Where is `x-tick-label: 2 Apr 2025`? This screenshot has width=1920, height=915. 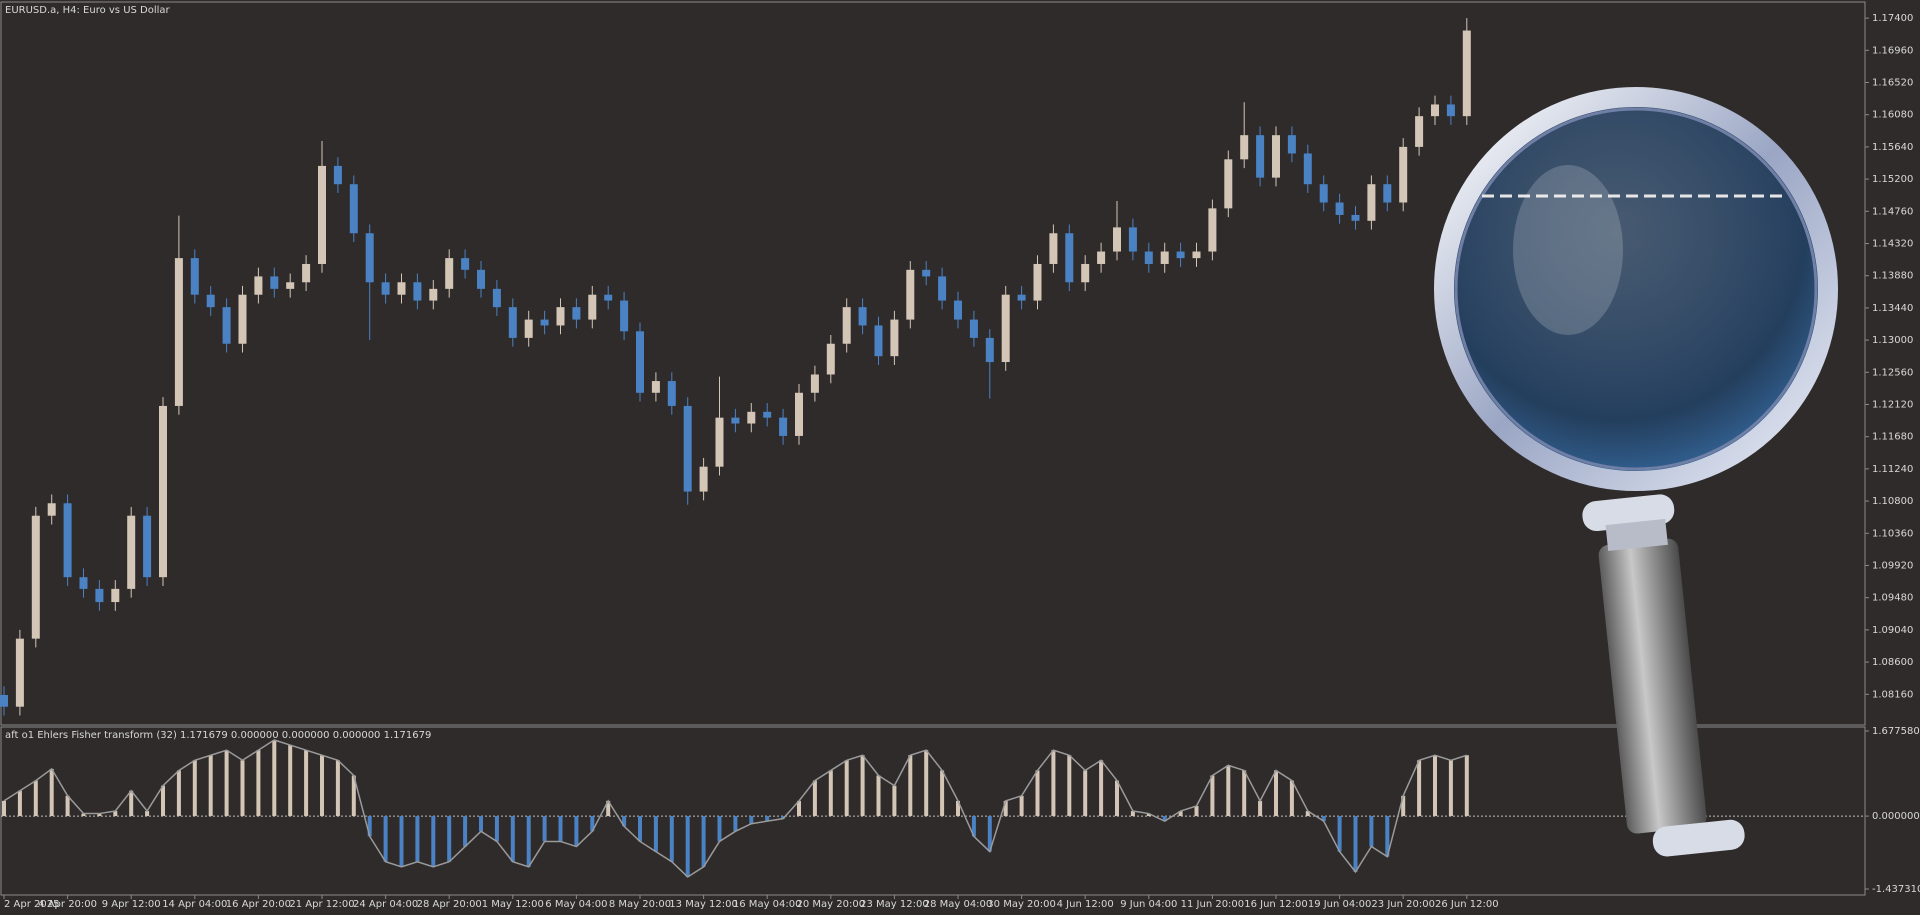 x-tick-label: 2 Apr 2025 is located at coordinates (31, 904).